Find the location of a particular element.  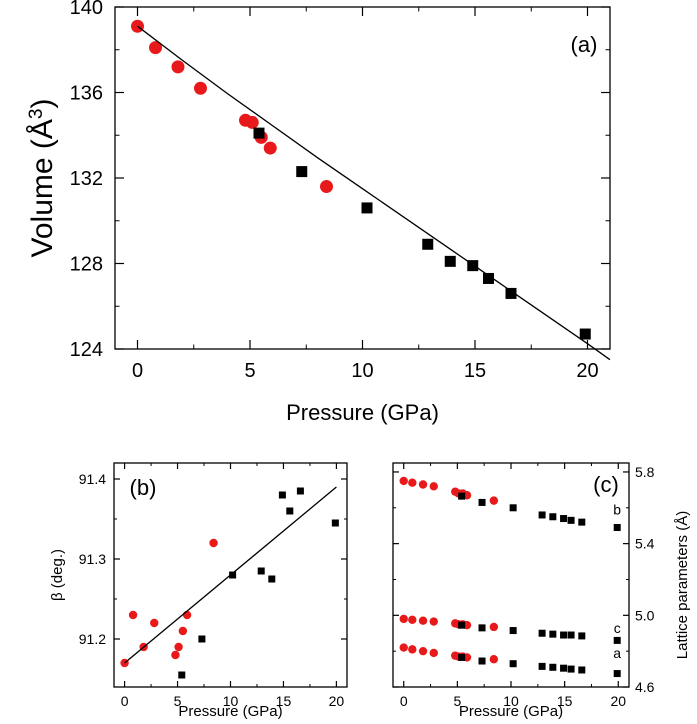

panel-label: (b) is located at coordinates (143, 487).